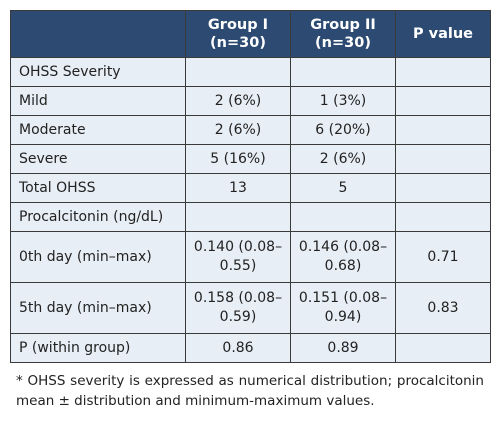 Image resolution: width=500 pixels, height=438 pixels. What do you see at coordinates (238, 159) in the screenshot?
I see `cell: 5 (16%)` at bounding box center [238, 159].